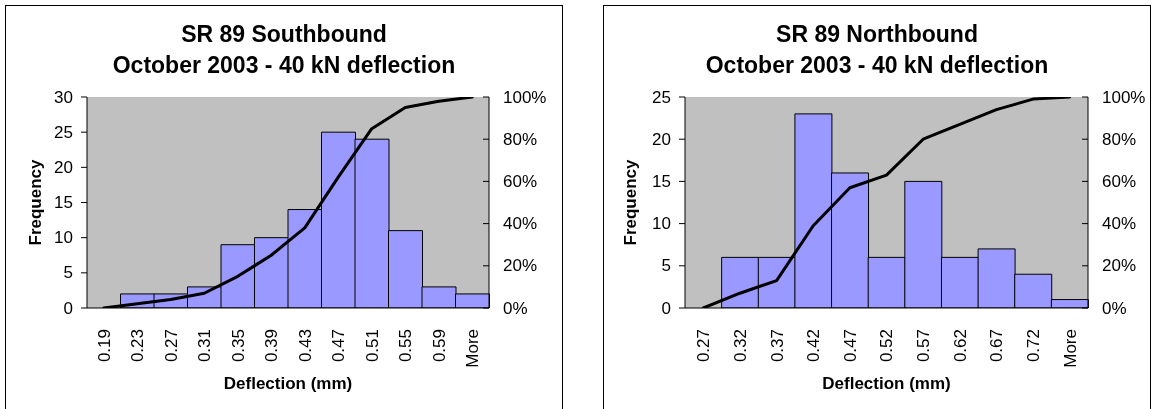 Image resolution: width=1154 pixels, height=409 pixels. What do you see at coordinates (272, 346) in the screenshot?
I see `x-tick-label: 0.39` at bounding box center [272, 346].